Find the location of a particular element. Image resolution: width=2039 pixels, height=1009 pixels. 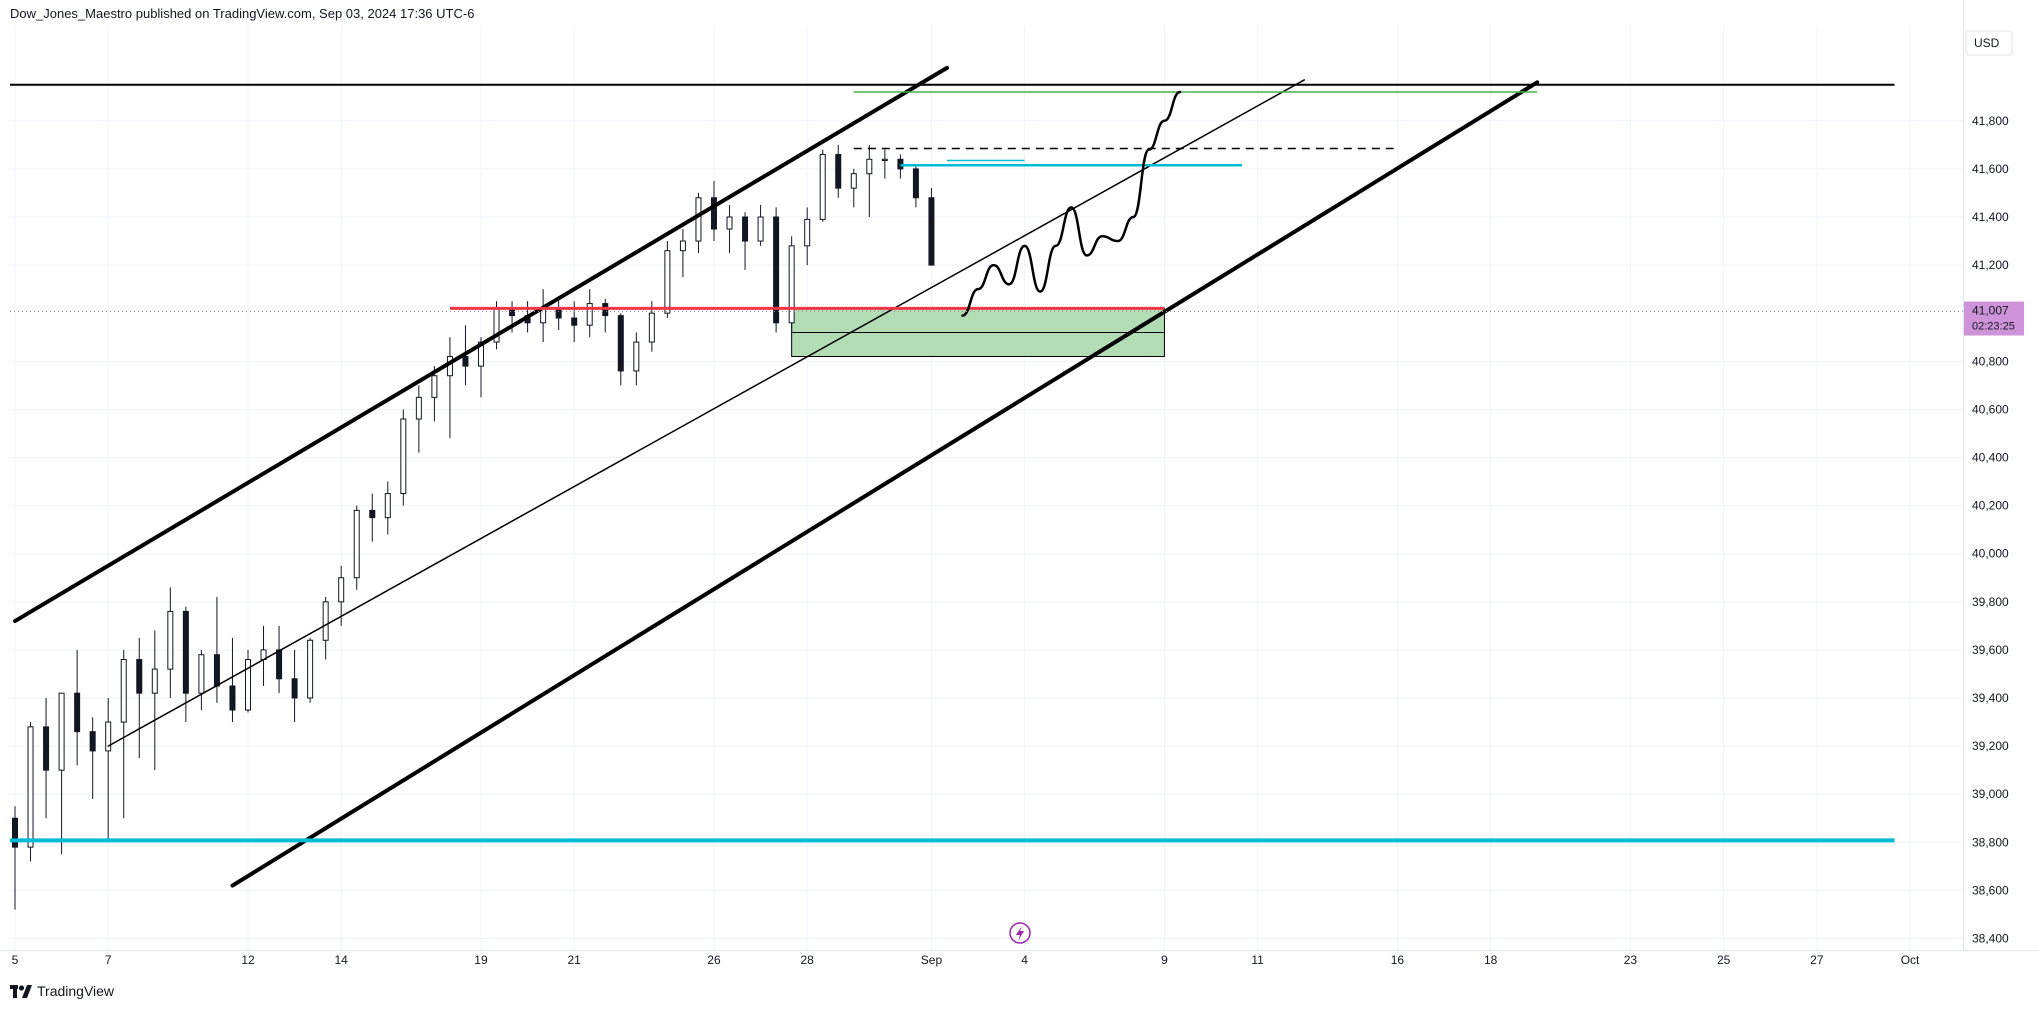

y-tick-label: 40,800 is located at coordinates (1990, 361).